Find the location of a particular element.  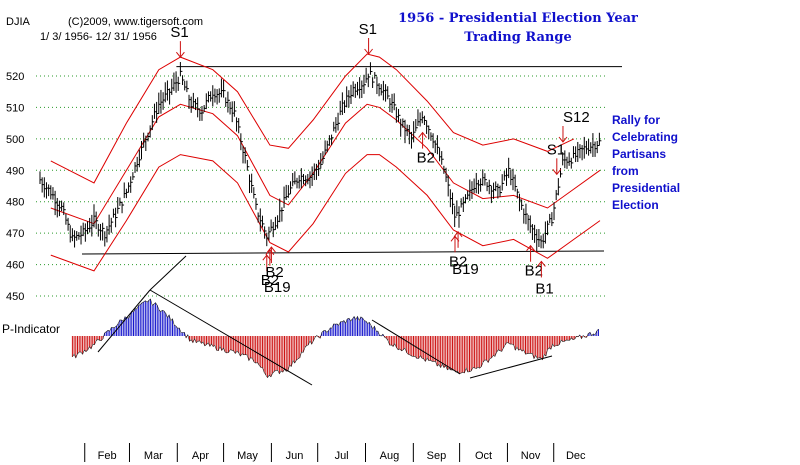

side-note-line: Election is located at coordinates (635, 205).